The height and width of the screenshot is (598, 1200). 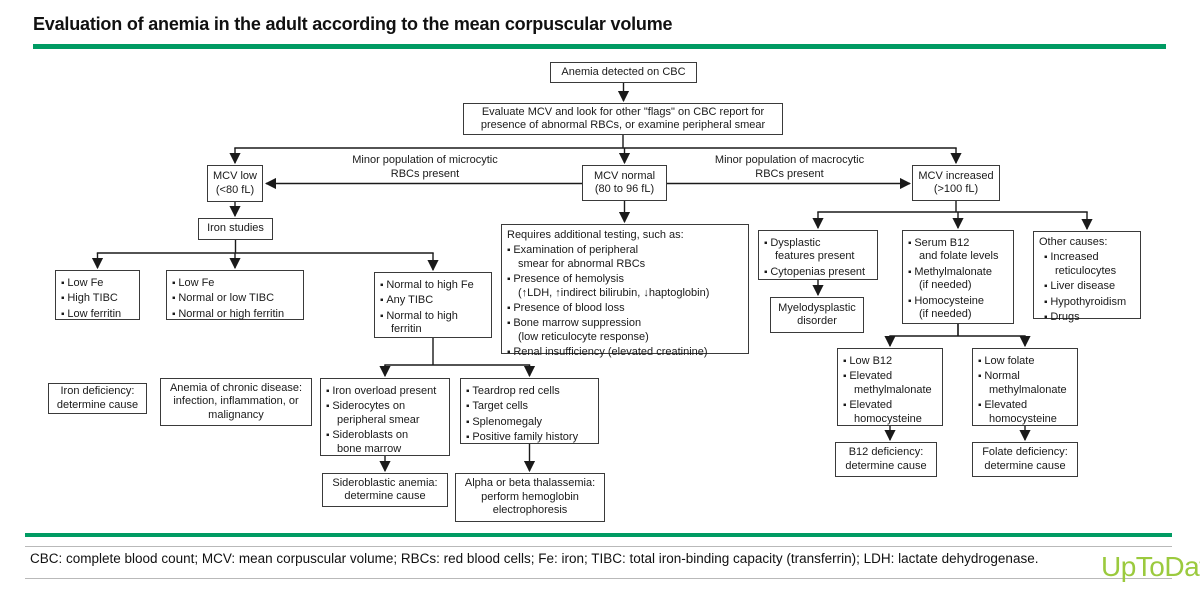 I want to click on box-folate-deficiency: Folate deficiency: determine cause, so click(x=1025, y=459).